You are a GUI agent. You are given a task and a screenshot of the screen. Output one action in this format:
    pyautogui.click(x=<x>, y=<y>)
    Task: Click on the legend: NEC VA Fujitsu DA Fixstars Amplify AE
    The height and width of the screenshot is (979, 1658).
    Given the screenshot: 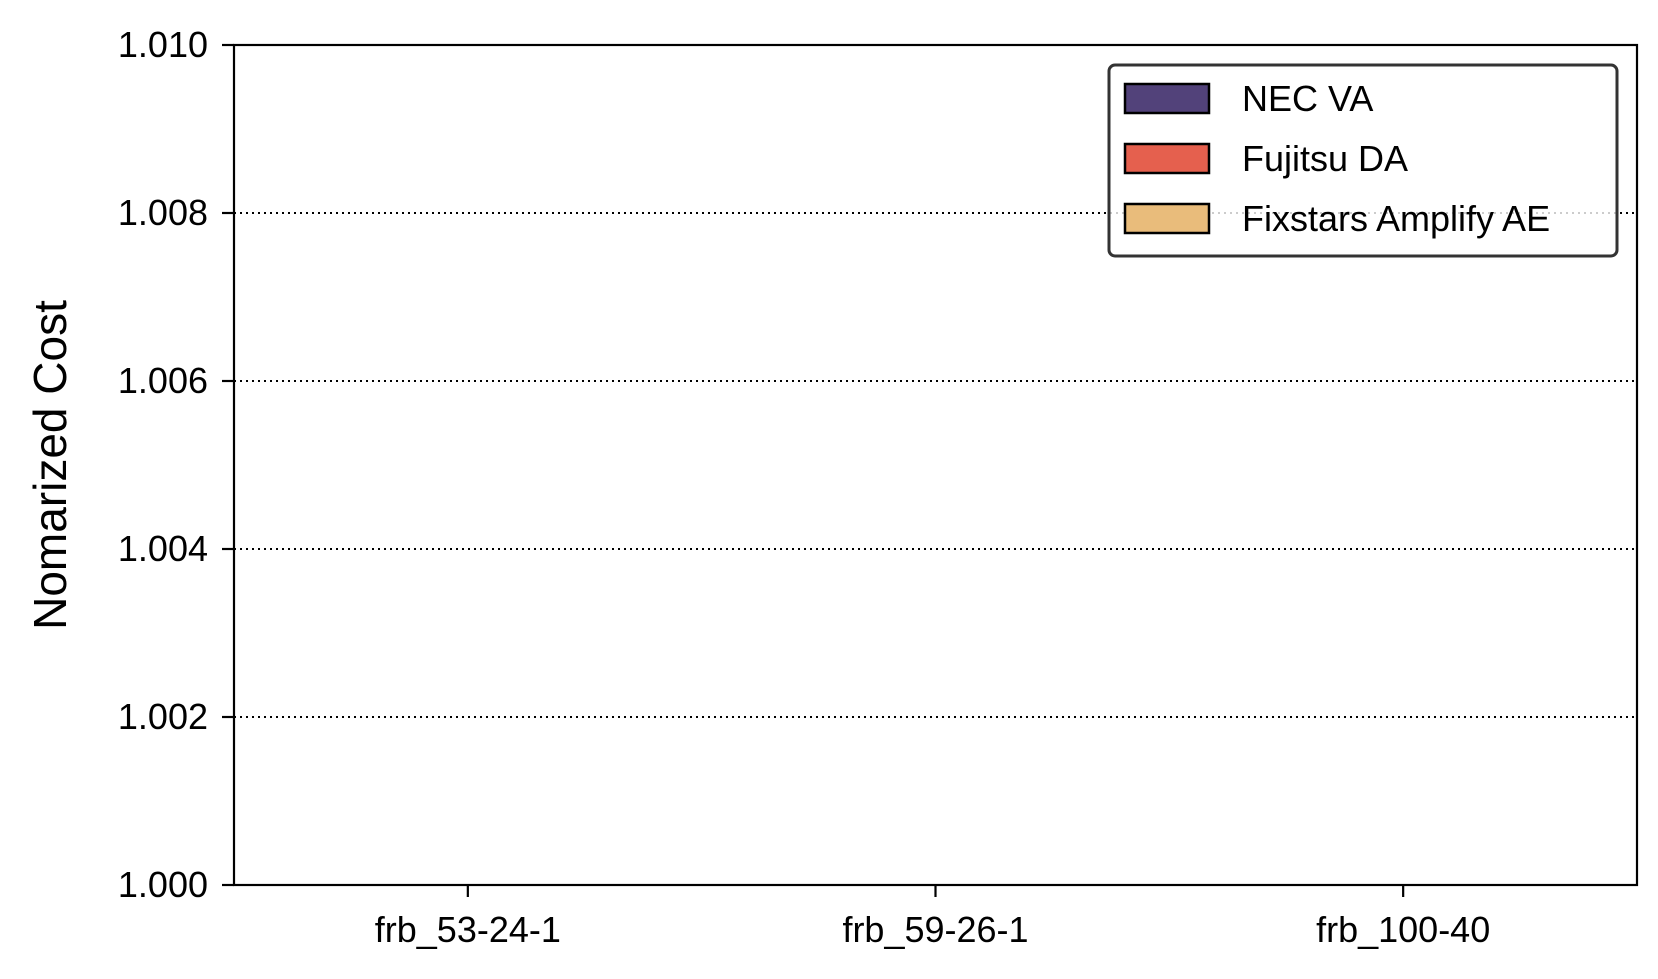 What is the action you would take?
    pyautogui.click(x=1363, y=160)
    